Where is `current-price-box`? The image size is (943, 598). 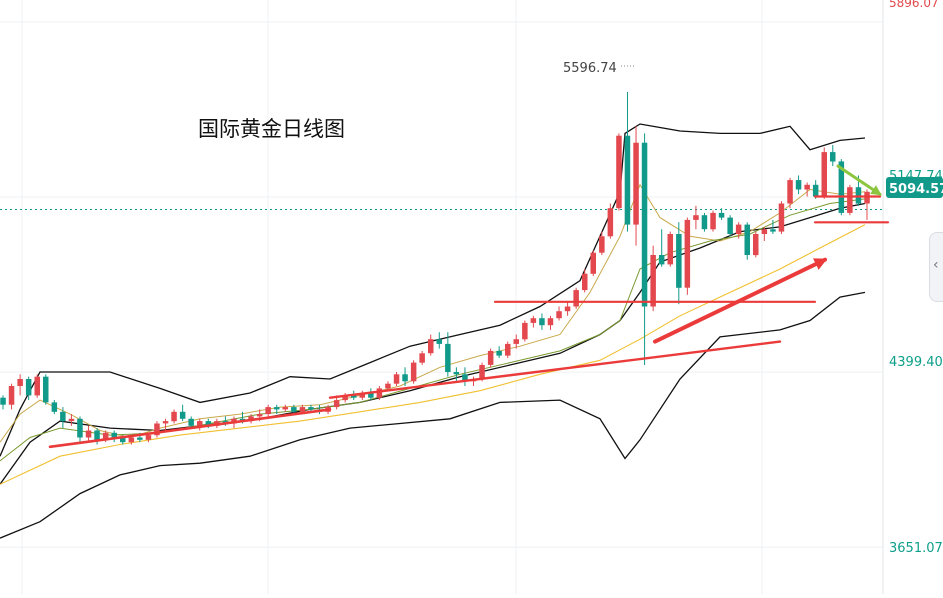
current-price-box is located at coordinates (914, 187).